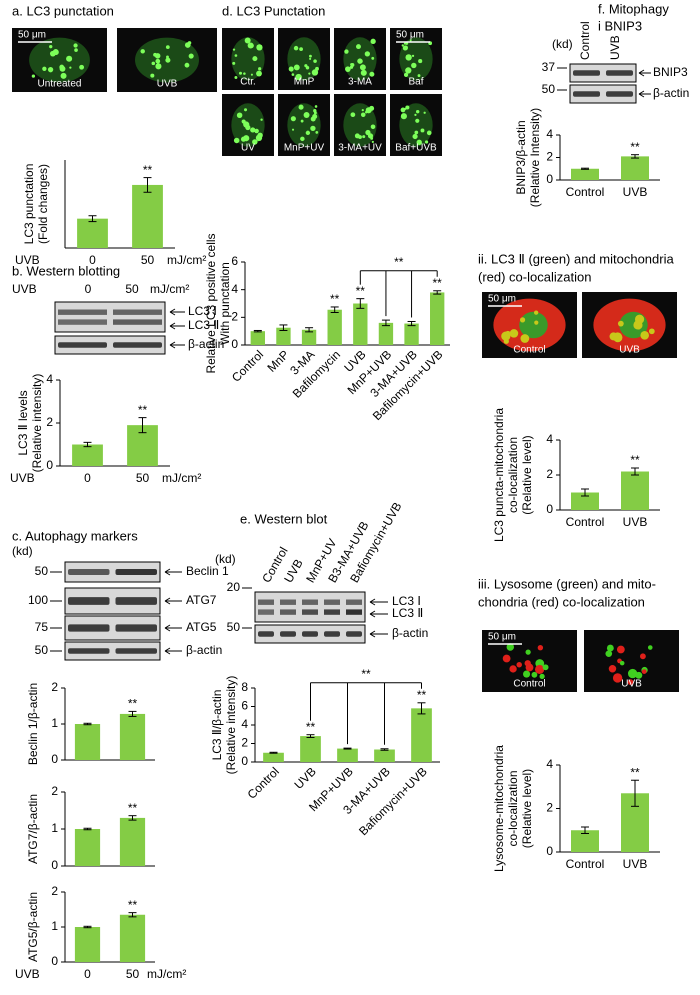  I want to click on panel-title: (red) co-localization, so click(534, 276).